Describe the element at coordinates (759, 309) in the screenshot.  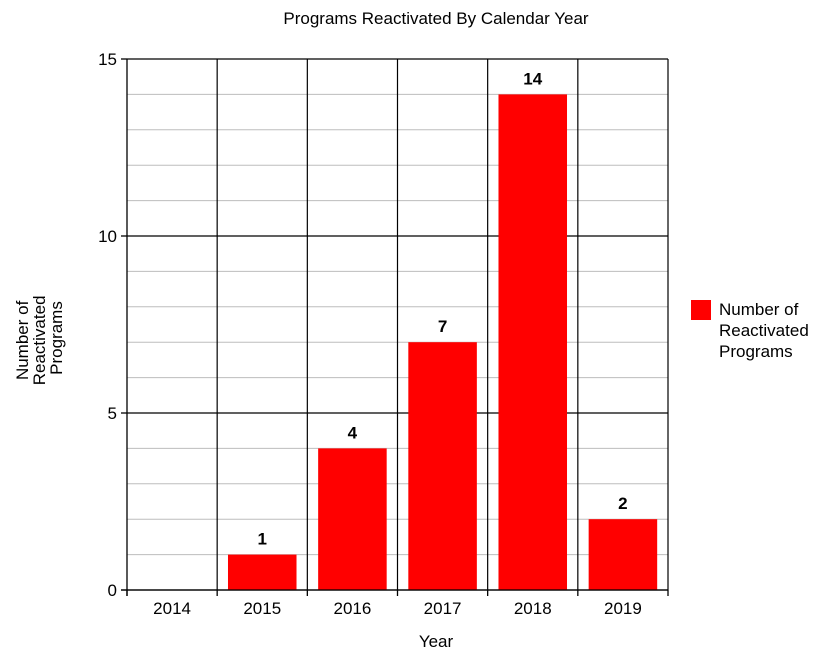
I see `legend-label-line-1: Number of` at that location.